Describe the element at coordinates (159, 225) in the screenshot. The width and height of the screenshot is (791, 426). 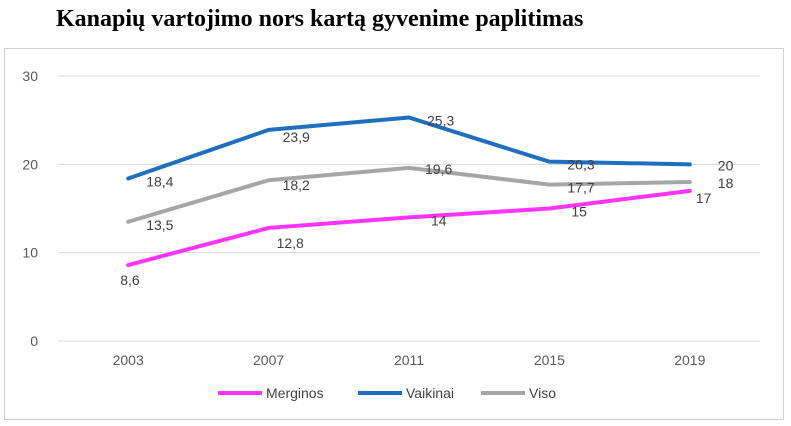
I see `data-label-viso: 13,5` at that location.